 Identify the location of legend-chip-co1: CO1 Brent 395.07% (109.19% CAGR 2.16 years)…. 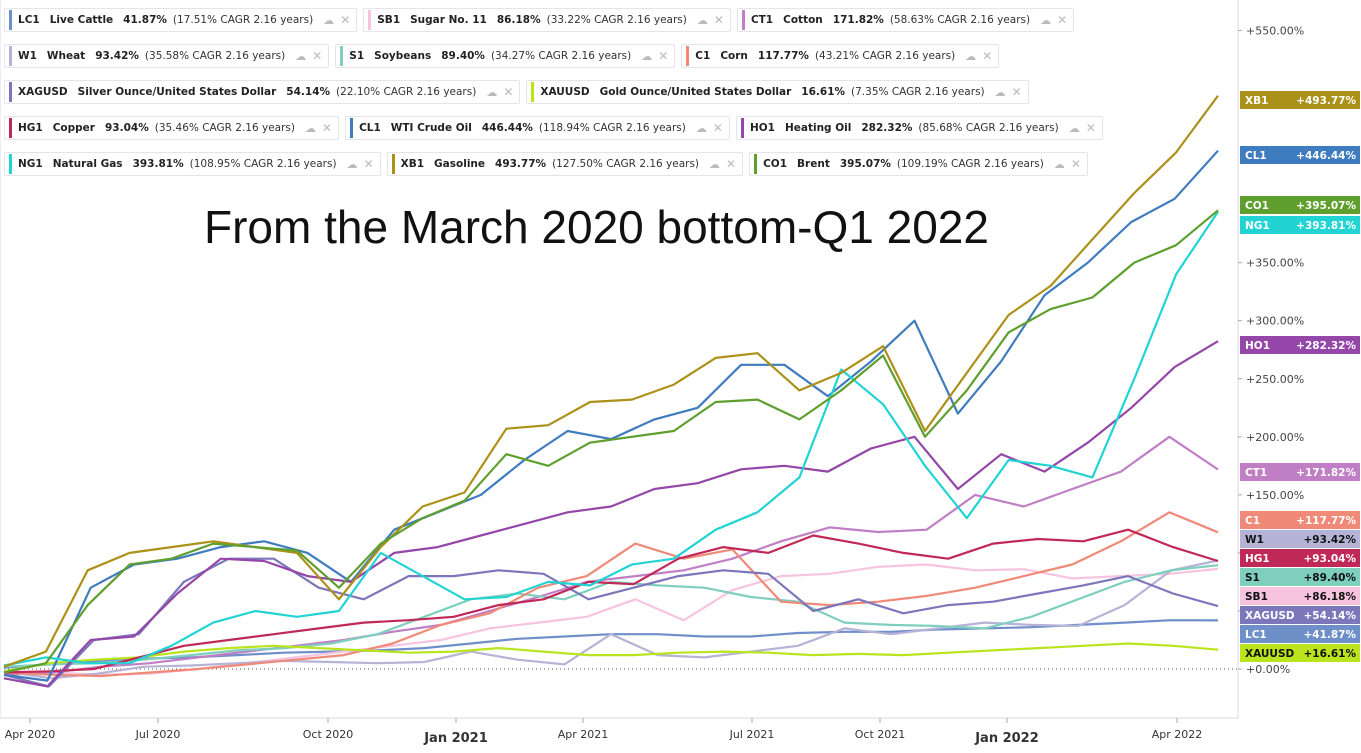
(918, 164).